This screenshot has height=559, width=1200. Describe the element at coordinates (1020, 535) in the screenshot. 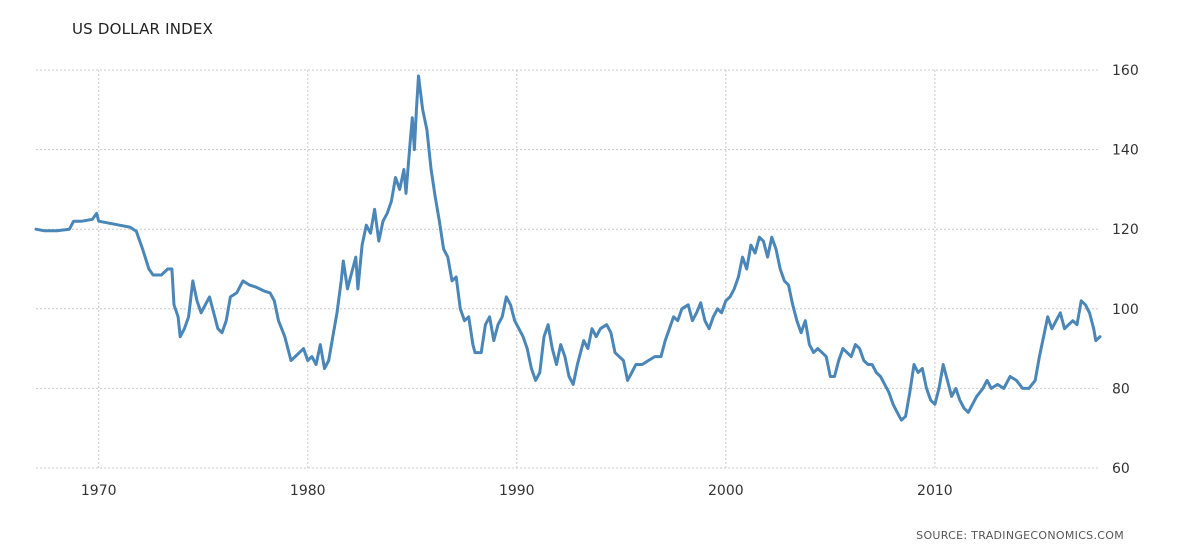

I see `source-credit: SOURCE: TRADINGECONOMICS.COM` at that location.